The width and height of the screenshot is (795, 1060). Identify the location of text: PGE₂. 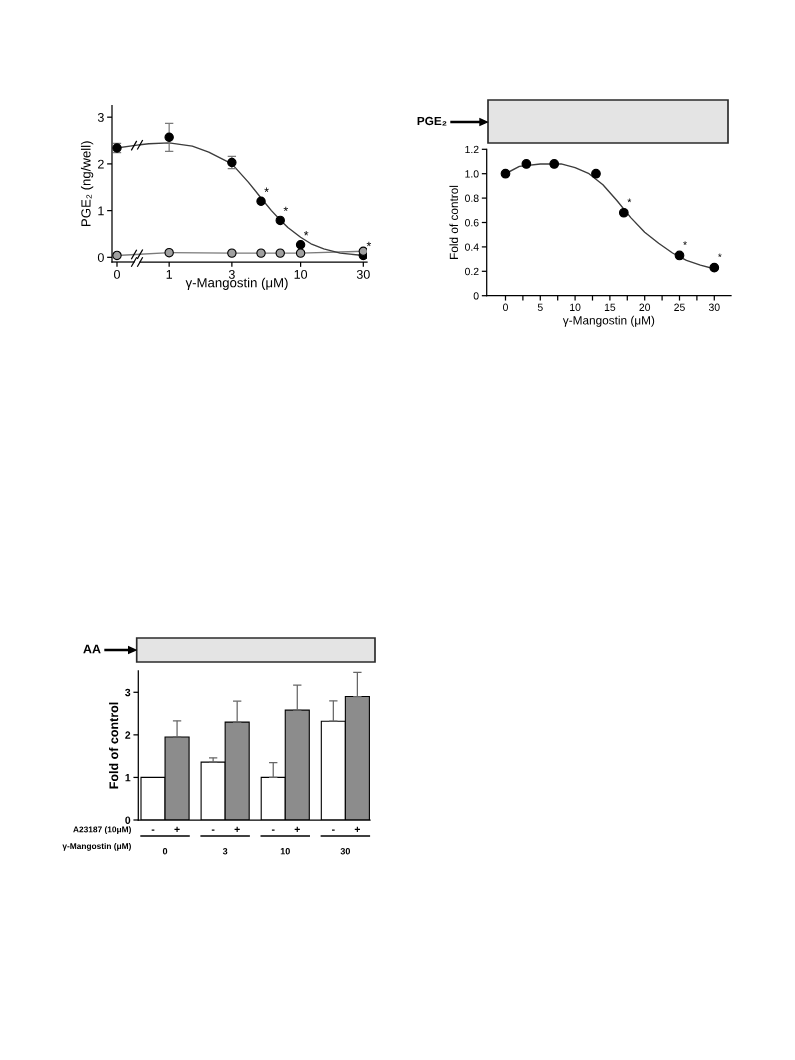
(432, 121).